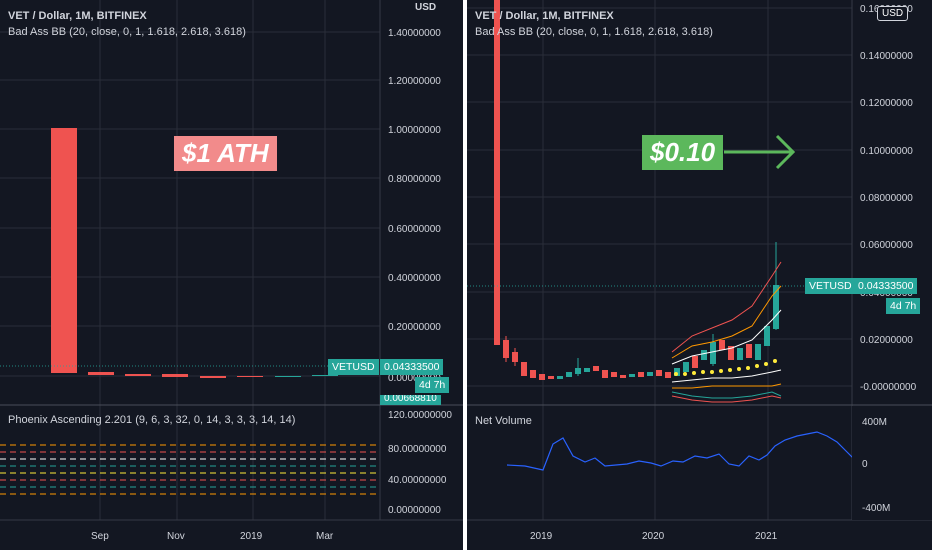  Describe the element at coordinates (465, 275) in the screenshot. I see `panel-divider` at that location.